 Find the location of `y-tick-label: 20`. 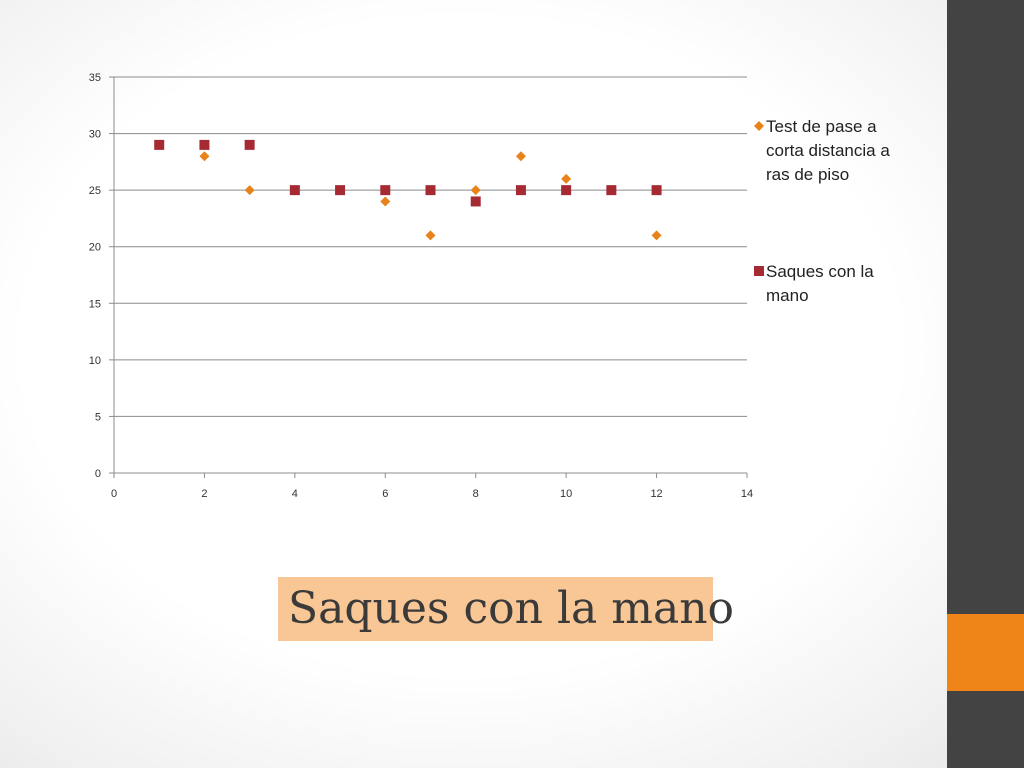

y-tick-label: 20 is located at coordinates (95, 248).